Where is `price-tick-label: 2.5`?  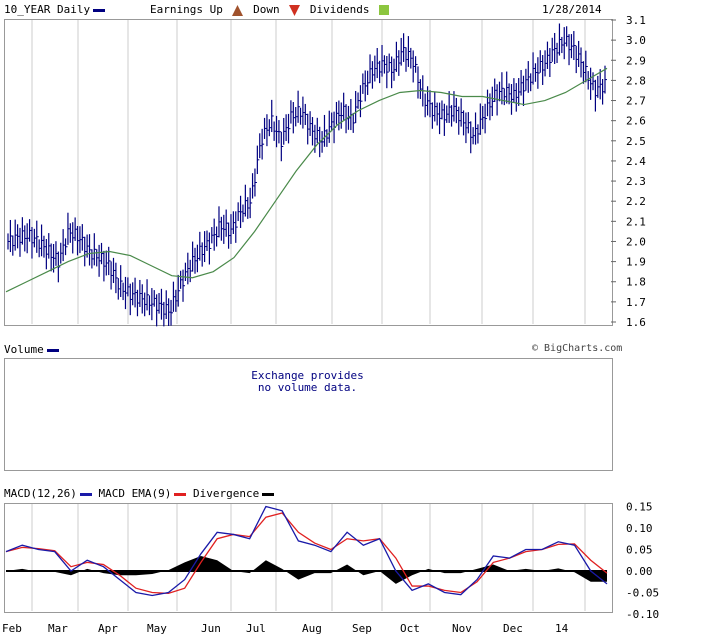
price-tick-label: 2.5 is located at coordinates (636, 141).